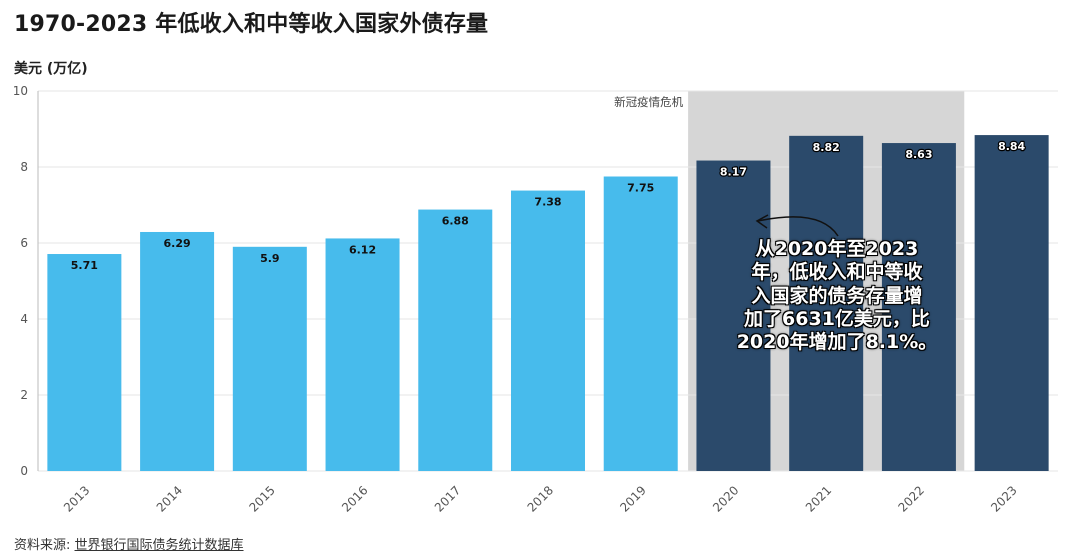 The width and height of the screenshot is (1080, 556). I want to click on bar-value-label: 7.38, so click(547, 202).